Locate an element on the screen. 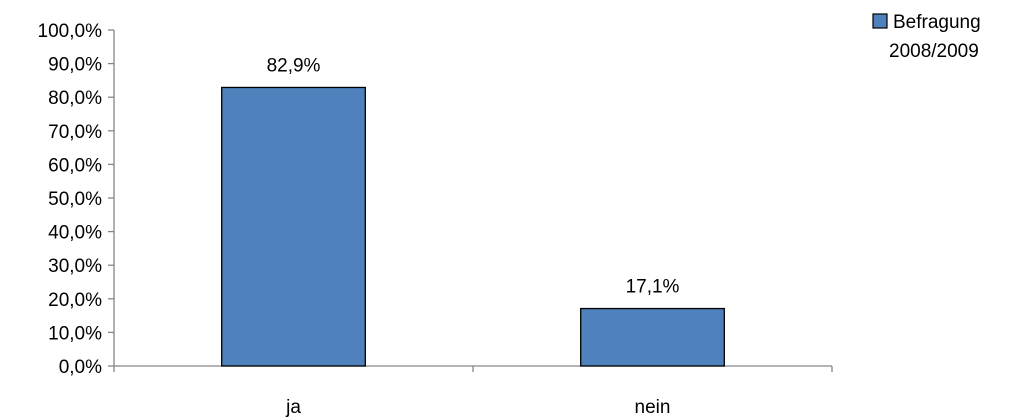 The image size is (1011, 420). y-tick-label: 40,0% is located at coordinates (75, 233).